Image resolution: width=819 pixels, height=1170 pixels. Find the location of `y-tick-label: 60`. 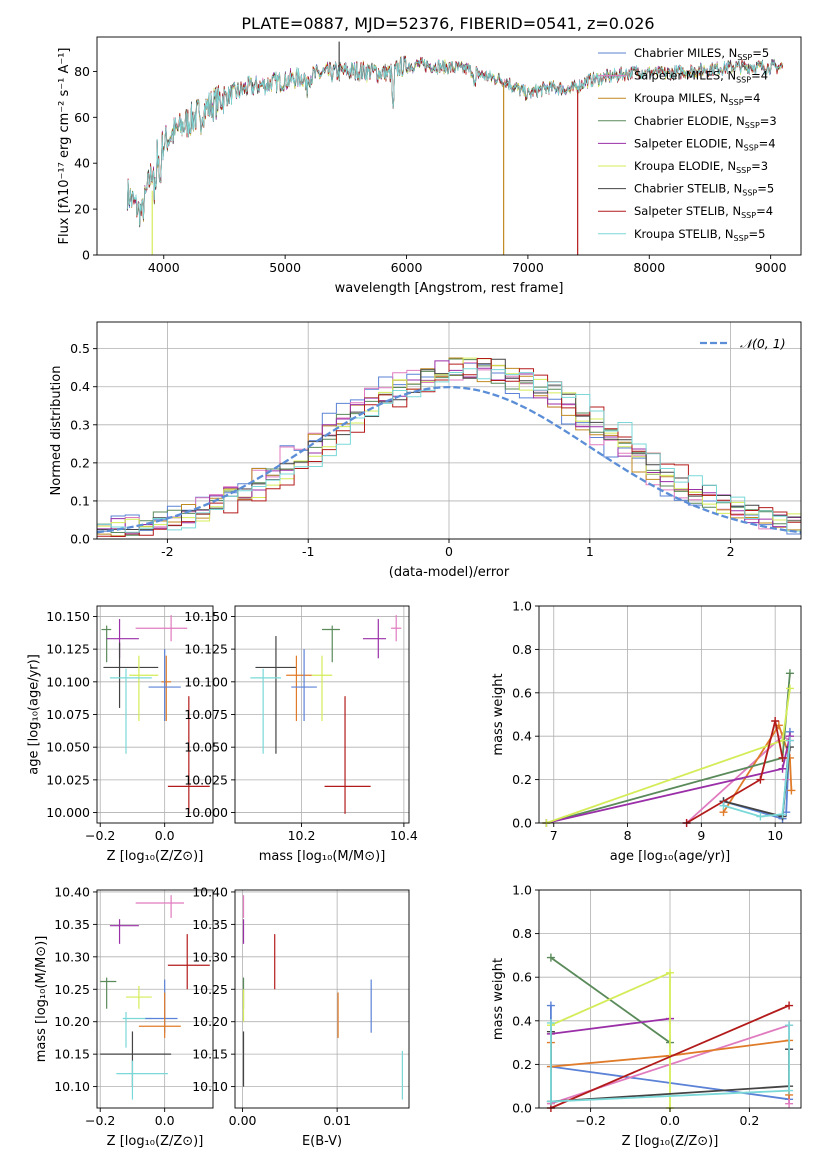

y-tick-label: 60 is located at coordinates (82, 117).